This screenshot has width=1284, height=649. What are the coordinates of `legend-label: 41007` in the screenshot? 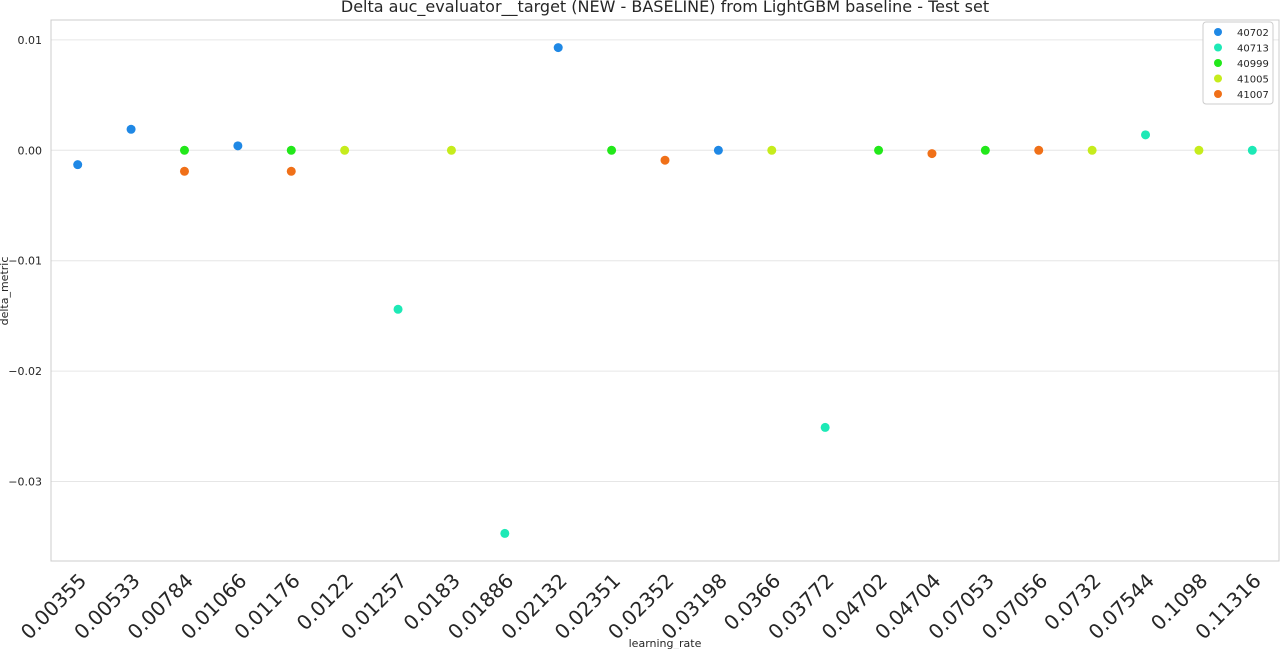 It's located at (1253, 95).